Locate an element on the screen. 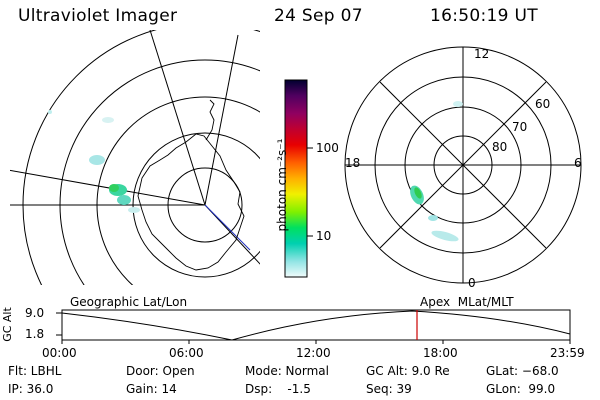  mlt-label-6: 6 is located at coordinates (578, 163).